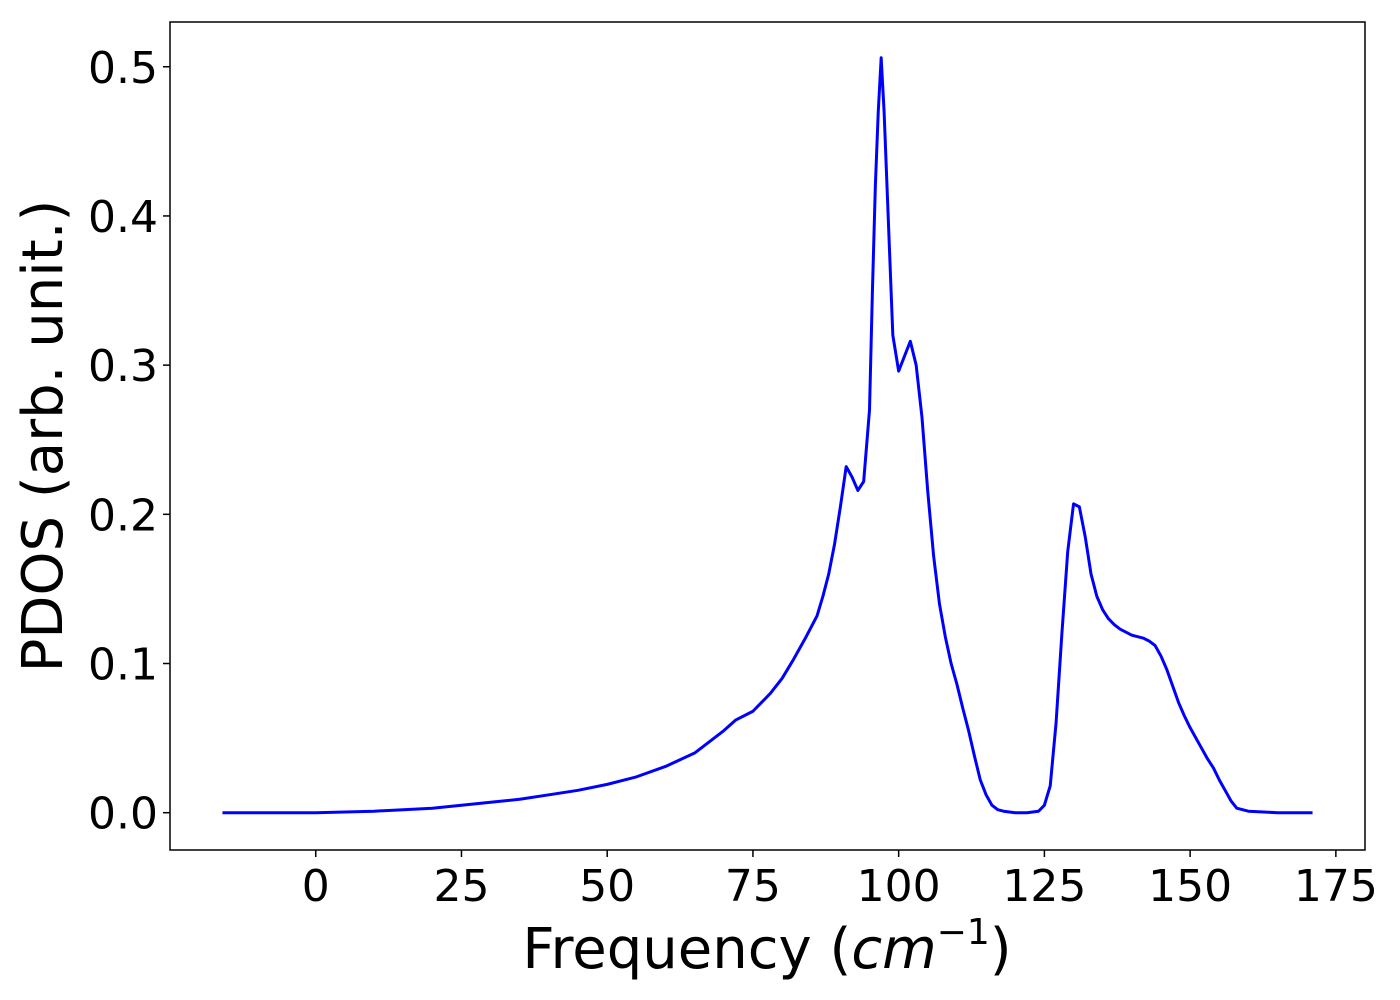 The width and height of the screenshot is (1400, 1000). Describe the element at coordinates (123, 68) in the screenshot. I see `y-tick-label: 0.5` at that location.